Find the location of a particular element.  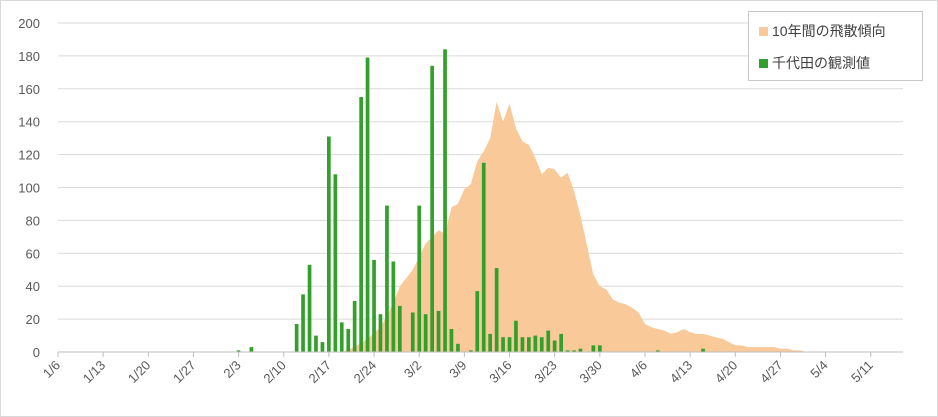

legend-item-area: 10年間の飛散傾向 is located at coordinates (822, 31).